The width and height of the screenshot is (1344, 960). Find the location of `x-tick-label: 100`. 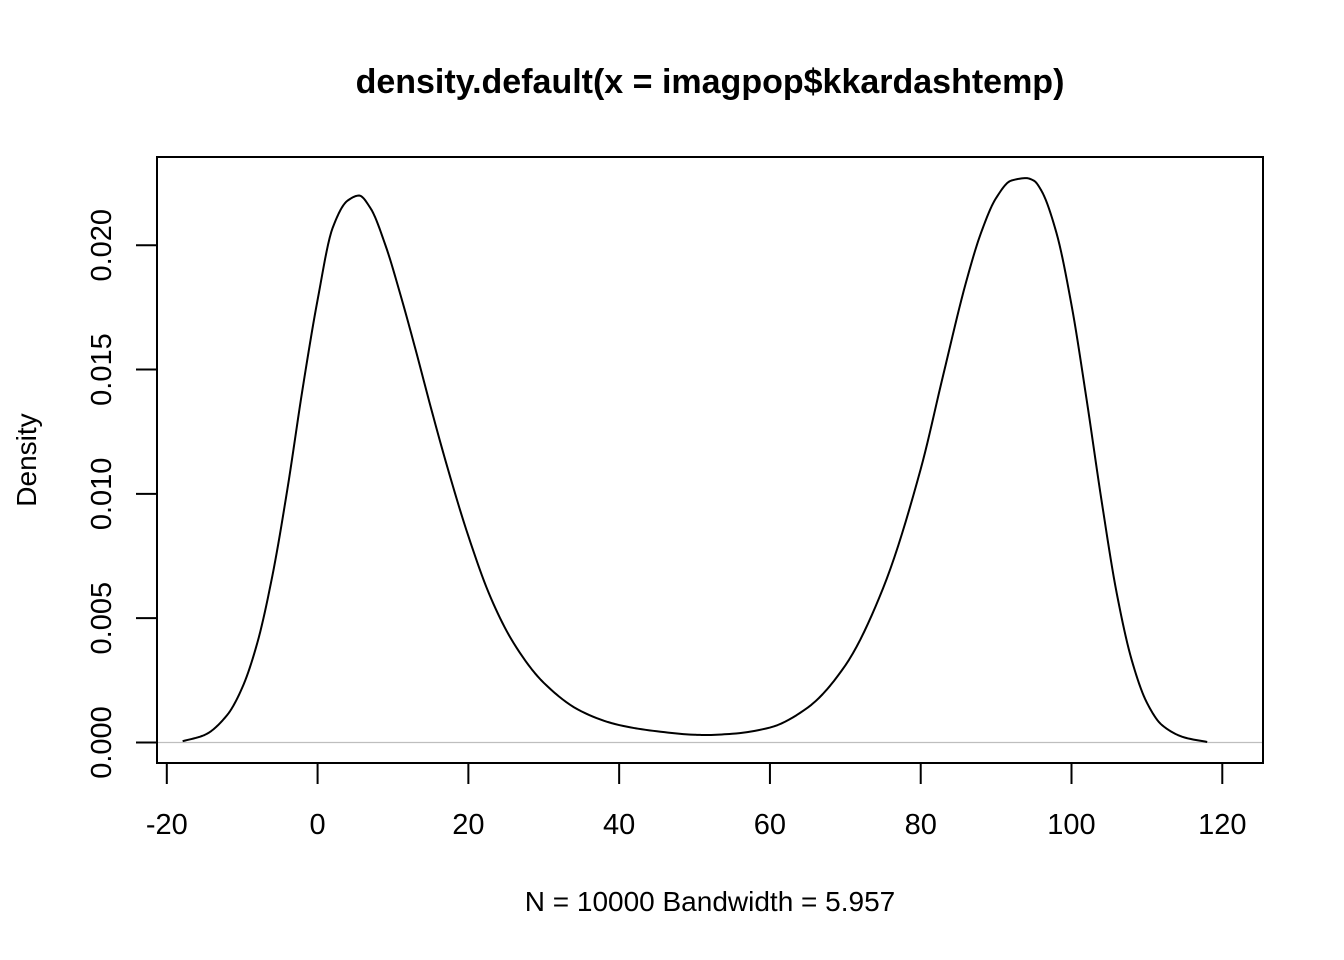

x-tick-label: 100 is located at coordinates (1071, 825).